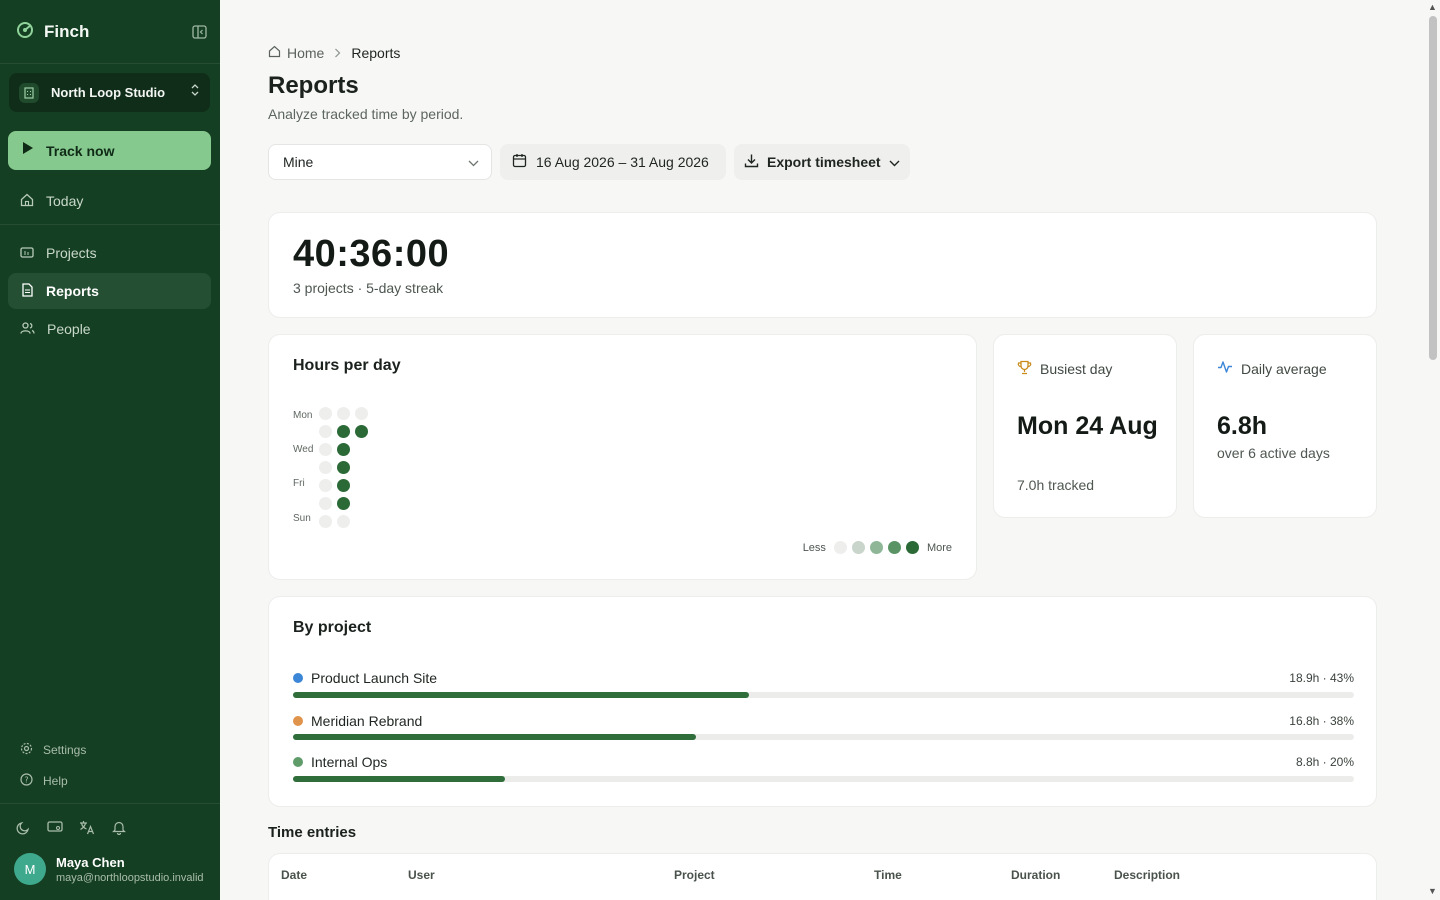 The width and height of the screenshot is (1440, 900). I want to click on busiest-day-label: Busiest day, so click(1076, 369).